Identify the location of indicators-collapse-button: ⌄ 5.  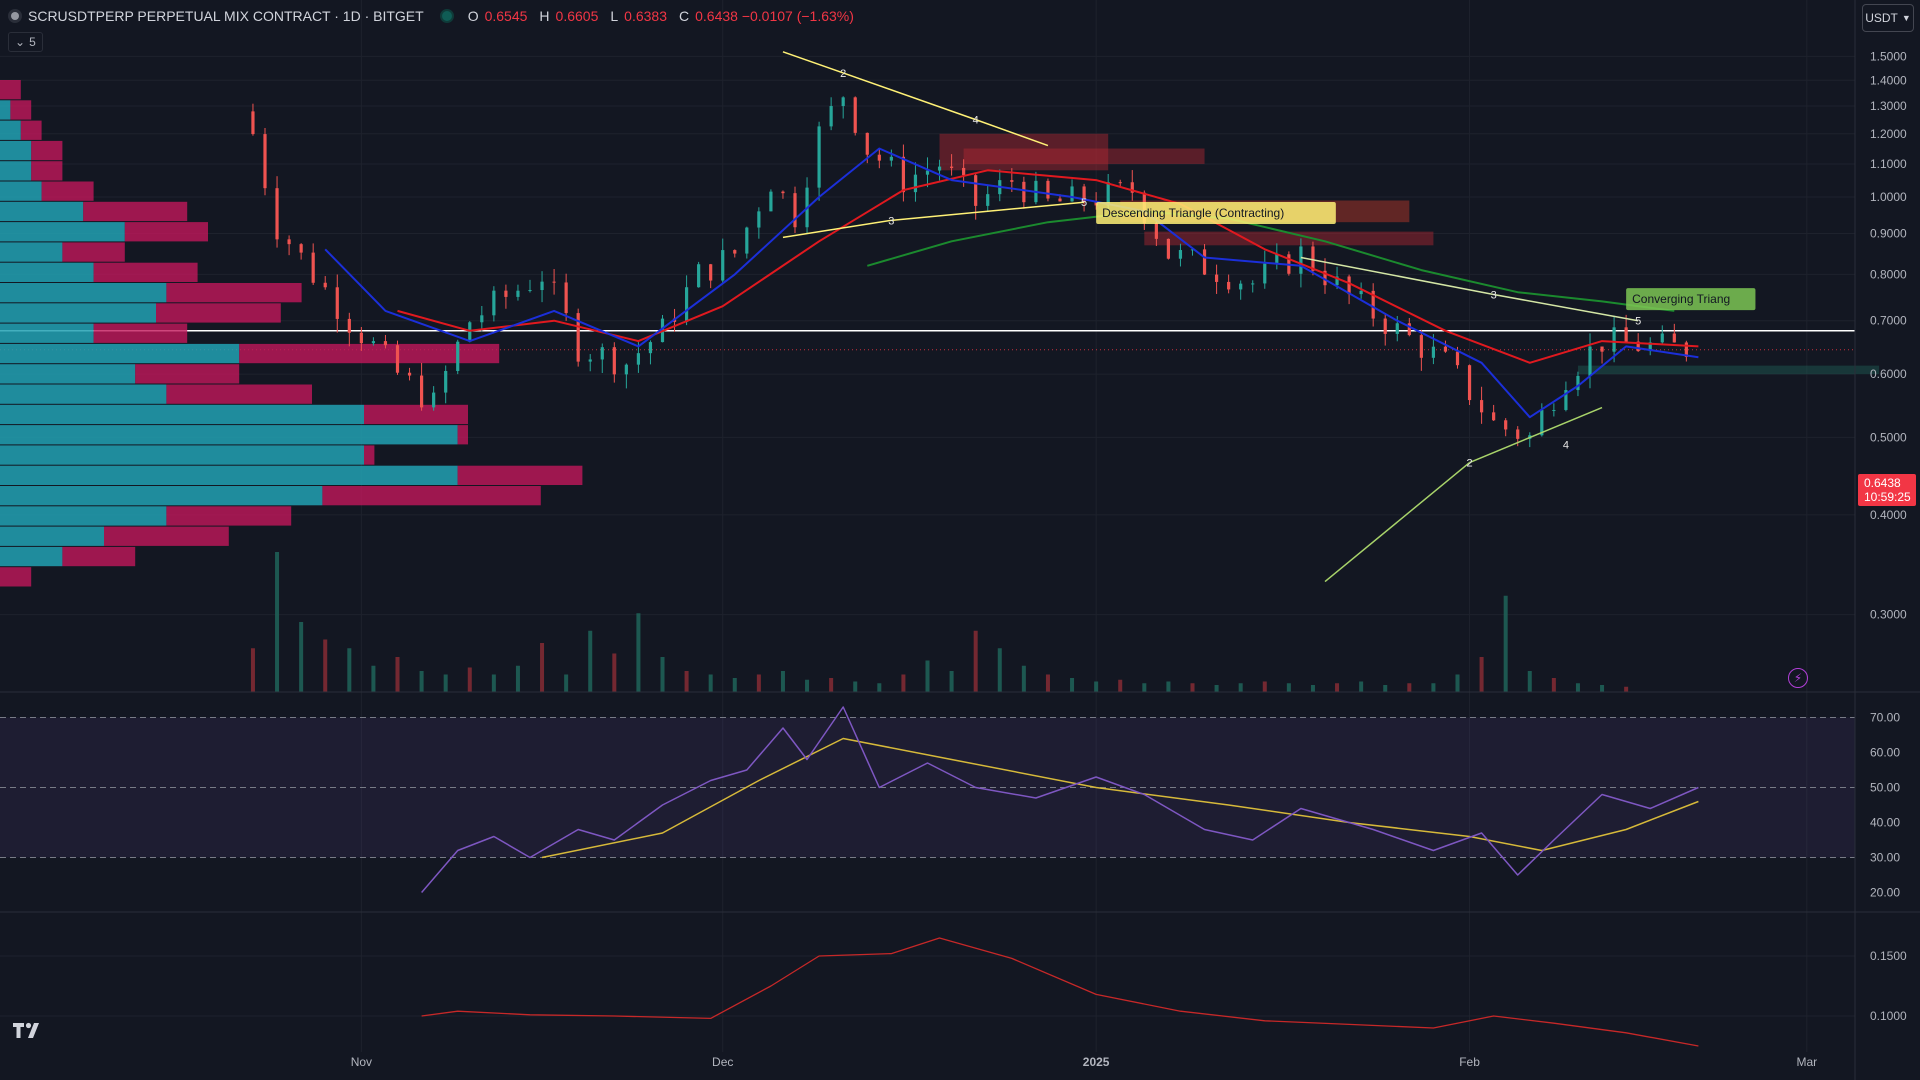
(25, 42).